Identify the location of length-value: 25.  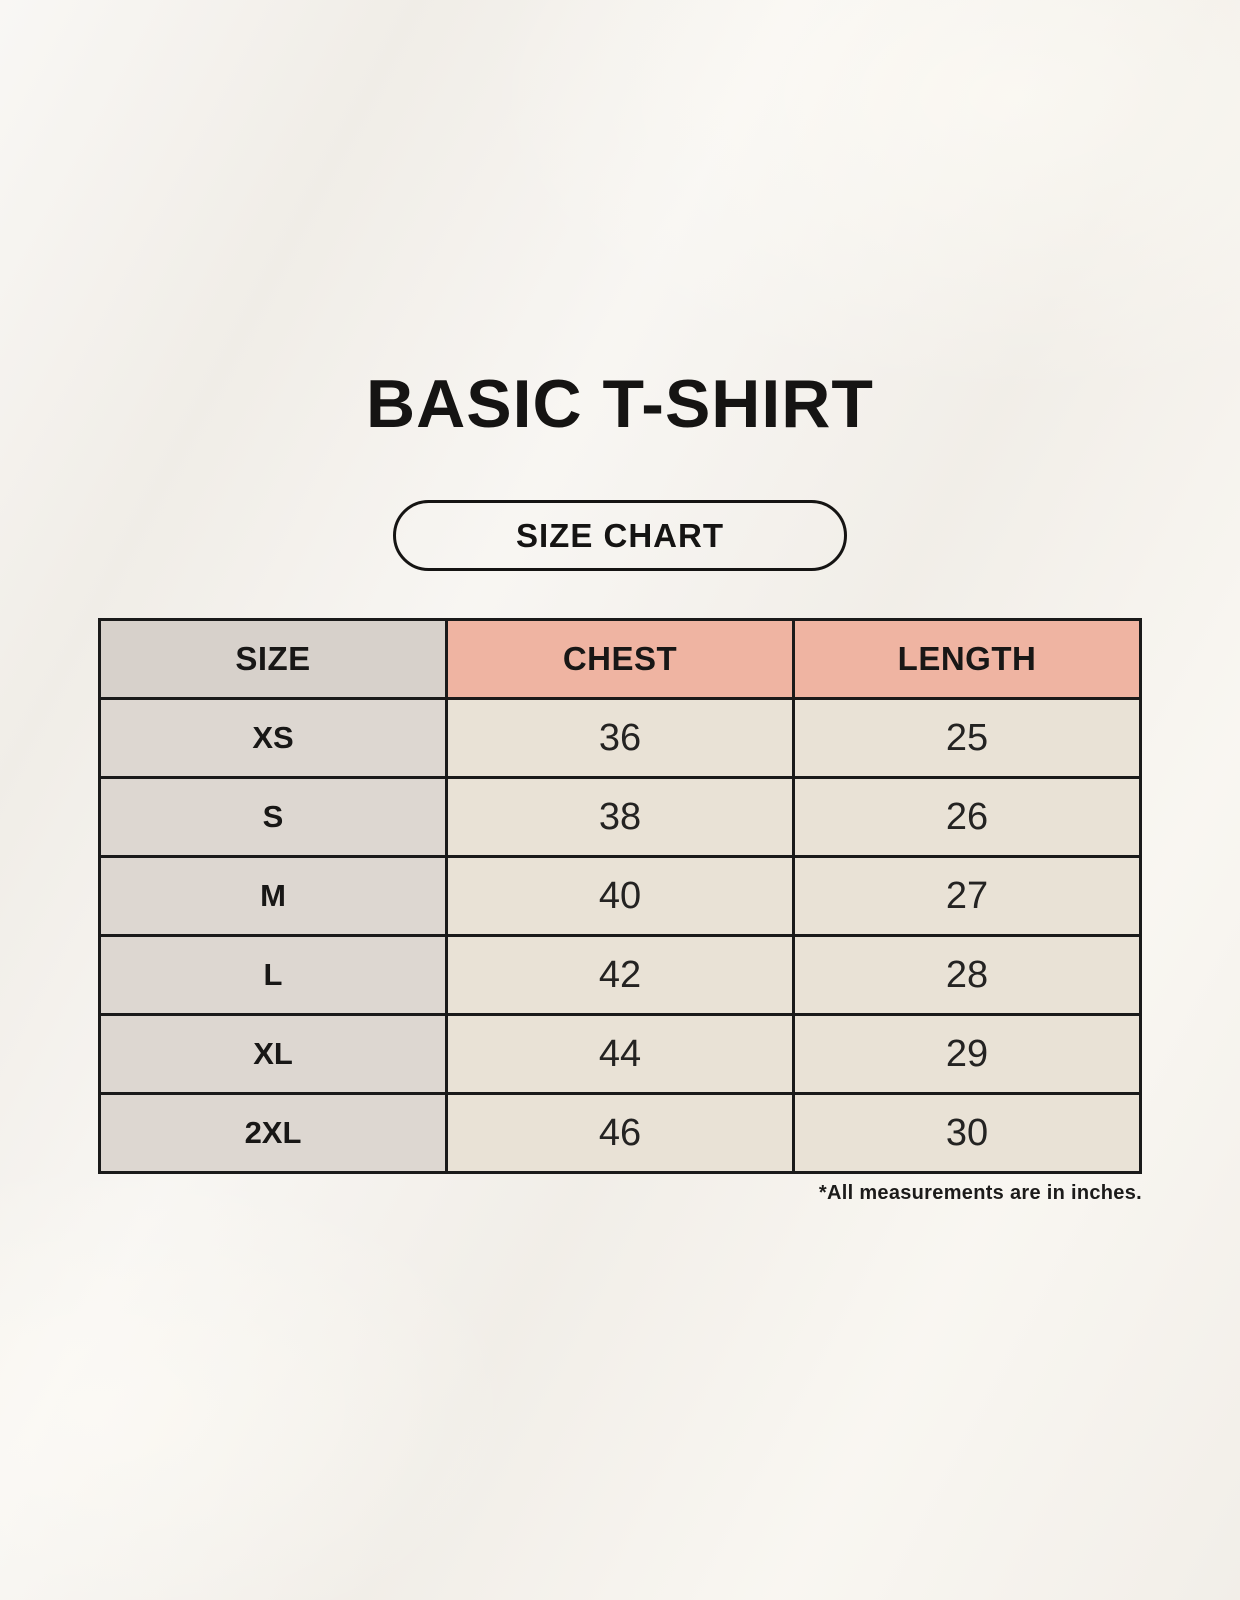
(967, 738).